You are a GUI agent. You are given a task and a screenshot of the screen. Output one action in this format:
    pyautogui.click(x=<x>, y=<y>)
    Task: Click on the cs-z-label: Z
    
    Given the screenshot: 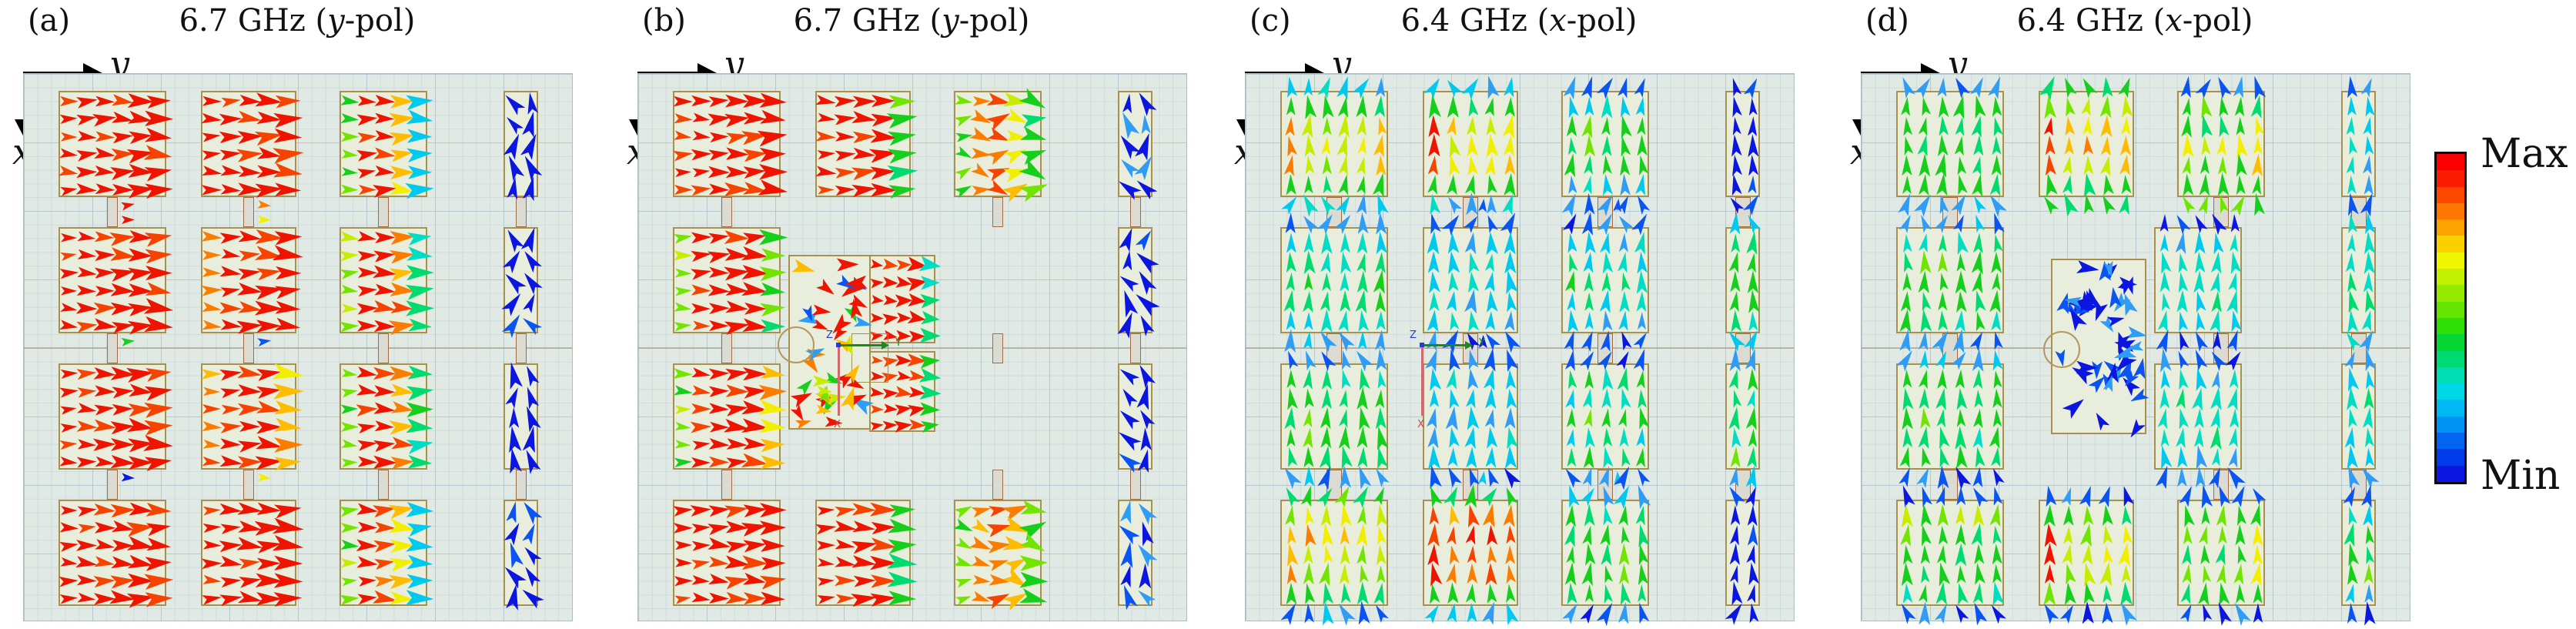 What is the action you would take?
    pyautogui.click(x=1414, y=335)
    